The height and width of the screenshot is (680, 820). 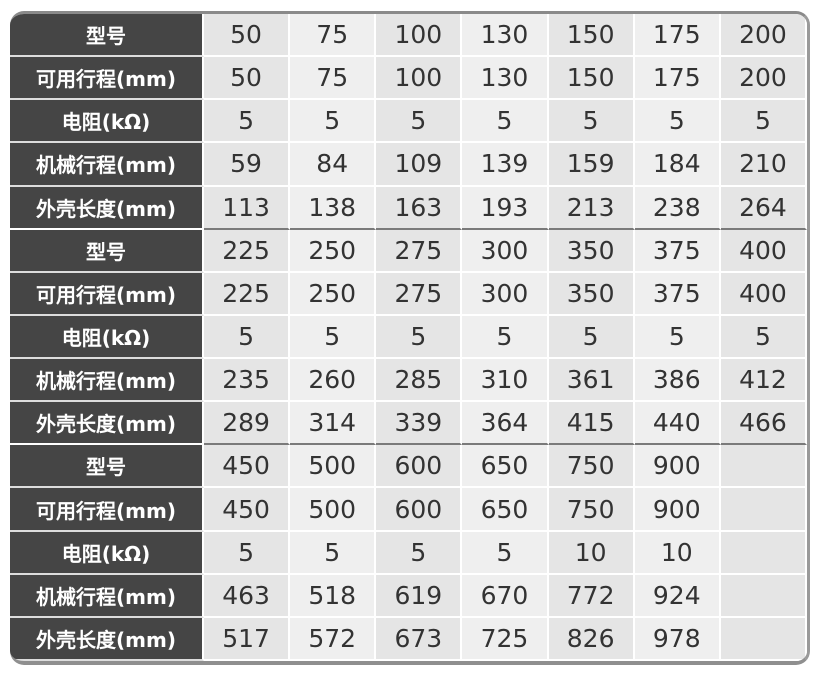 What do you see at coordinates (591, 424) in the screenshot?
I see `table-cell: 415` at bounding box center [591, 424].